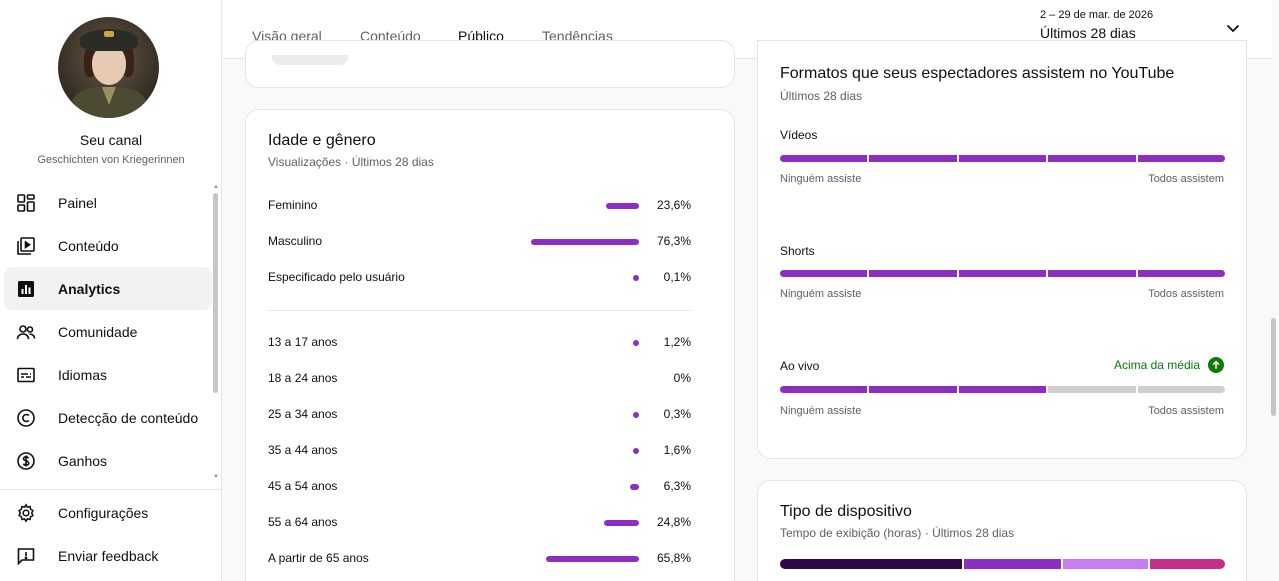 The height and width of the screenshot is (581, 1279). What do you see at coordinates (310, 60) in the screenshot?
I see `previous-card-button` at bounding box center [310, 60].